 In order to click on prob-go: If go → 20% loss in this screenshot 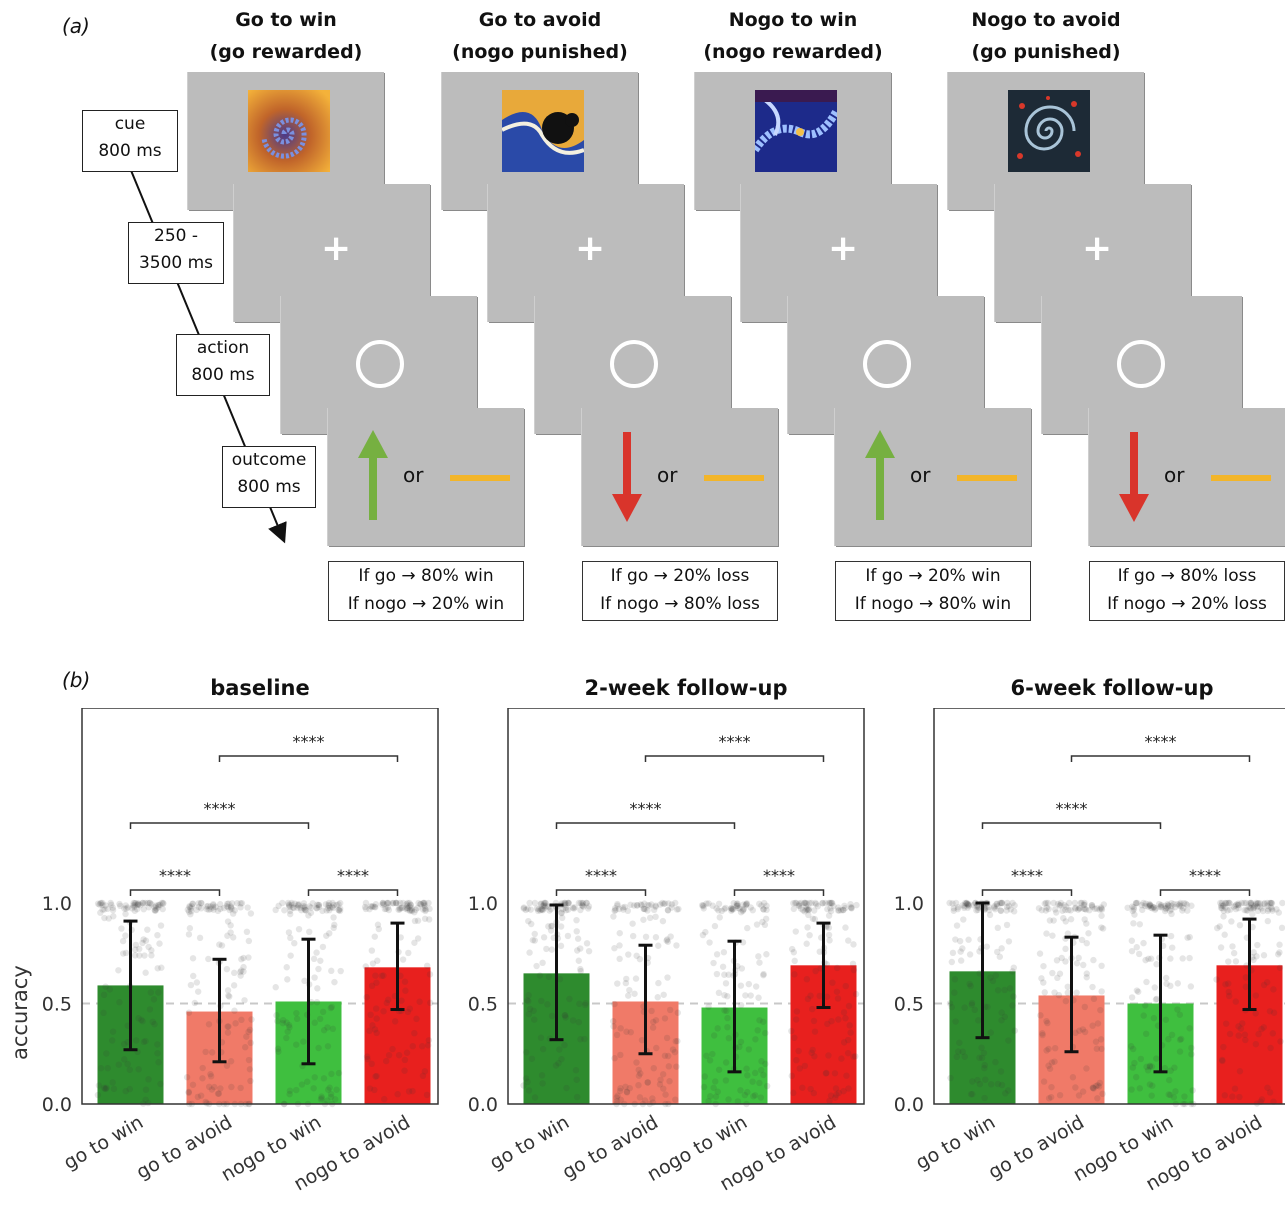, I will do `click(680, 576)`.